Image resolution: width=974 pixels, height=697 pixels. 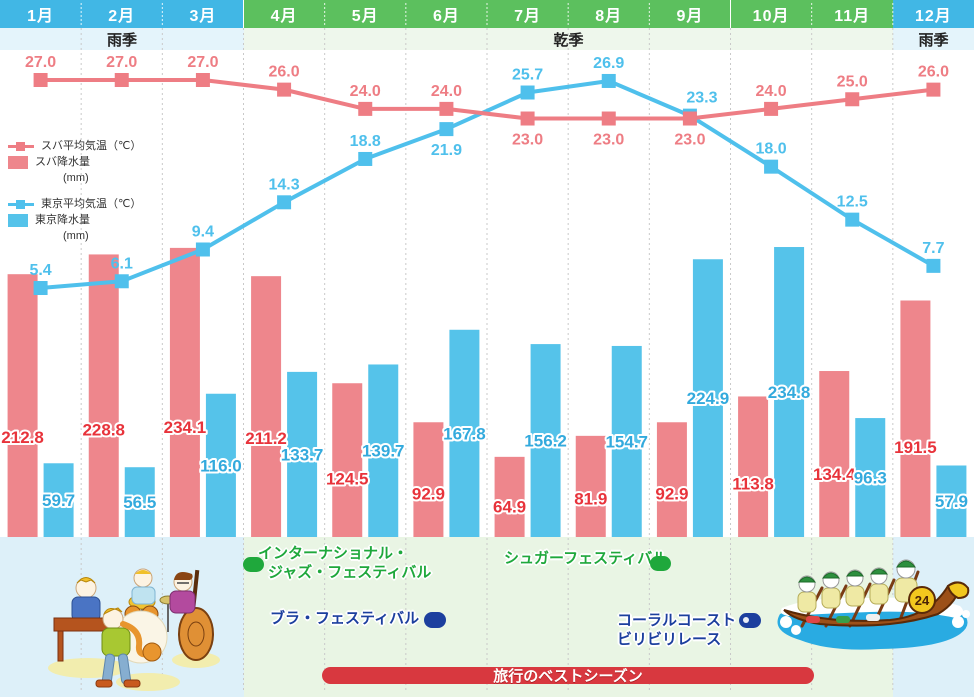 What do you see at coordinates (852, 81) in the screenshot?
I see `suva-temp-value: 25.0` at bounding box center [852, 81].